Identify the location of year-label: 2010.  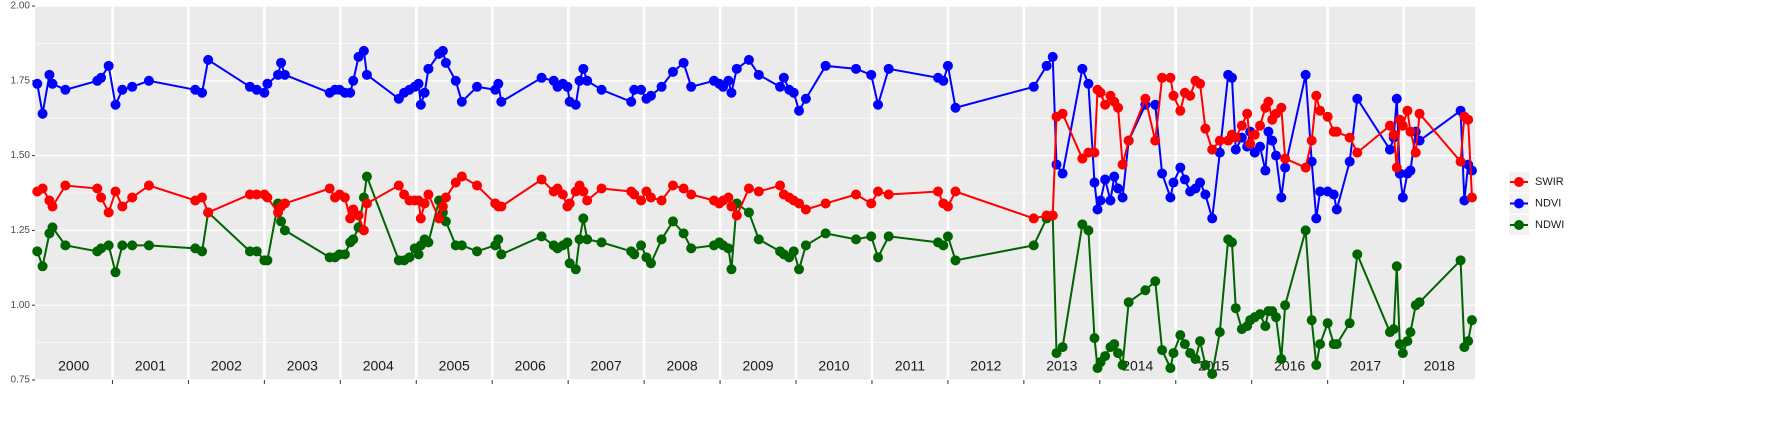
(833, 366).